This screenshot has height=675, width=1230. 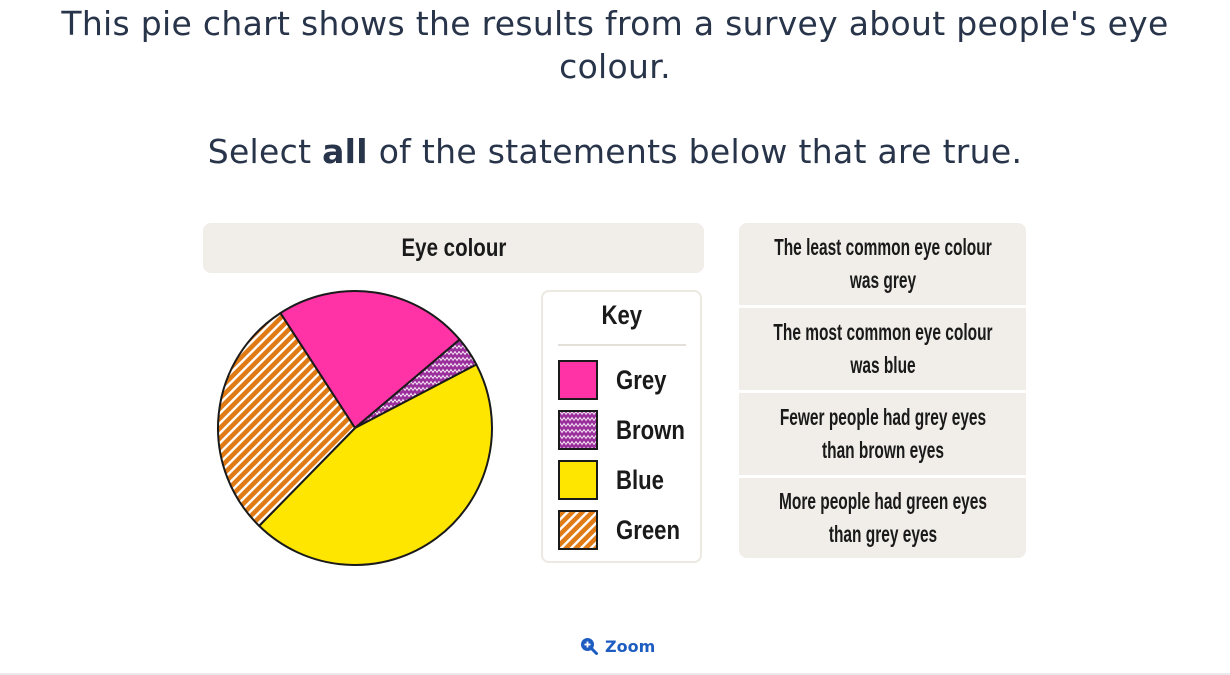 What do you see at coordinates (578, 380) in the screenshot?
I see `grey-swatch-icon` at bounding box center [578, 380].